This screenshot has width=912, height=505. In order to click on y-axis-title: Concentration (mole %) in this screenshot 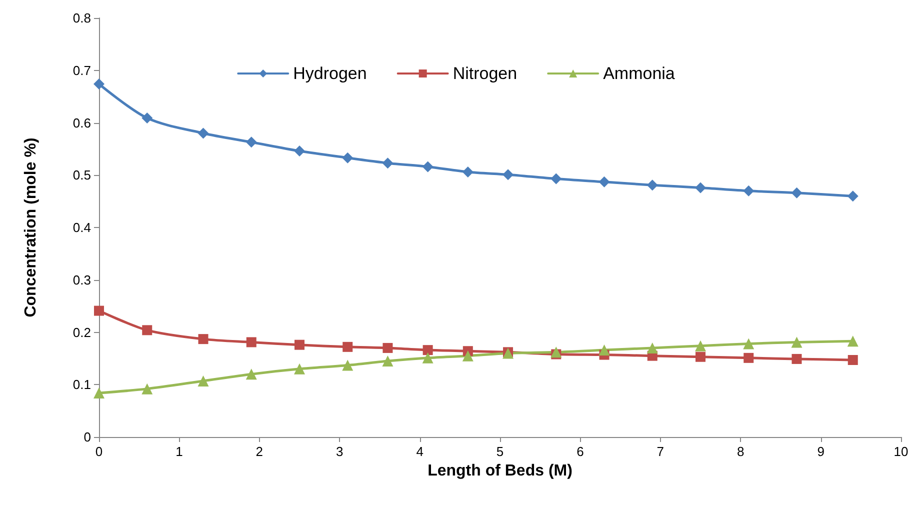, I will do `click(31, 228)`.